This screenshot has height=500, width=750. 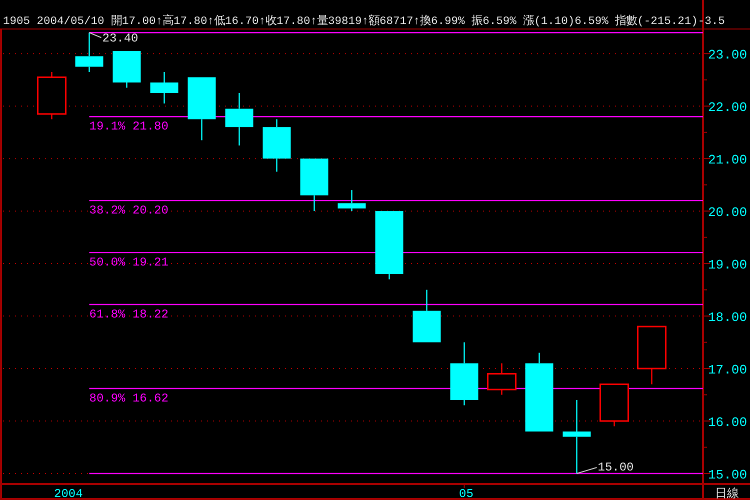 What do you see at coordinates (128, 127) in the screenshot?
I see `ref-line-label: 19.1% 21.80` at bounding box center [128, 127].